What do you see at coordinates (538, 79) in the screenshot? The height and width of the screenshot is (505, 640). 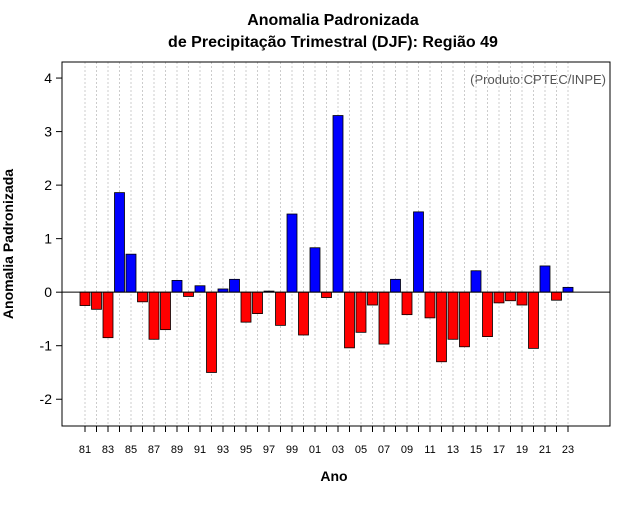 I see `source-annotation: (Produto:CPTEC/INPE)` at bounding box center [538, 79].